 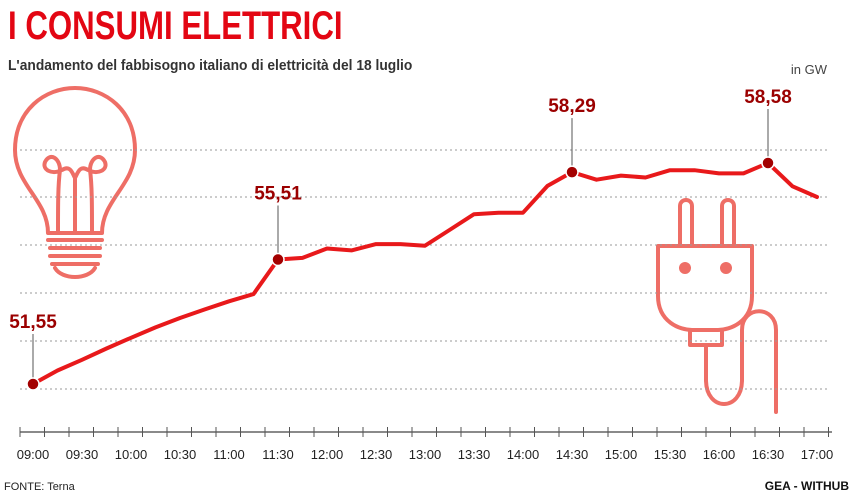 I want to click on data-point-label: 55,51, so click(x=278, y=194).